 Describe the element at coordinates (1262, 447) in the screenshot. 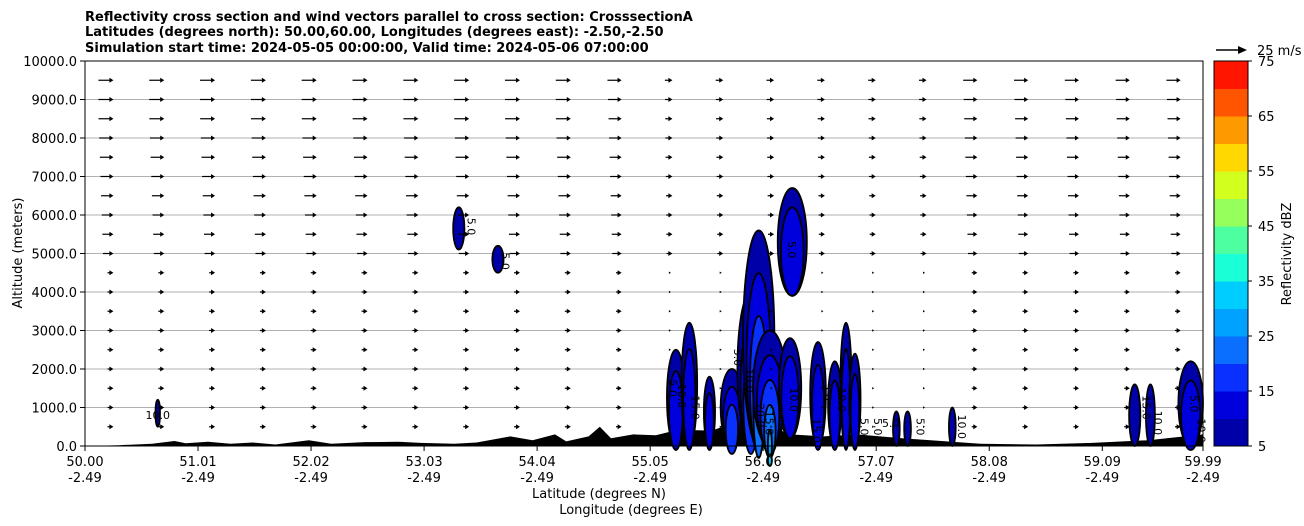

I see `colorbar-tick-label: 5` at that location.